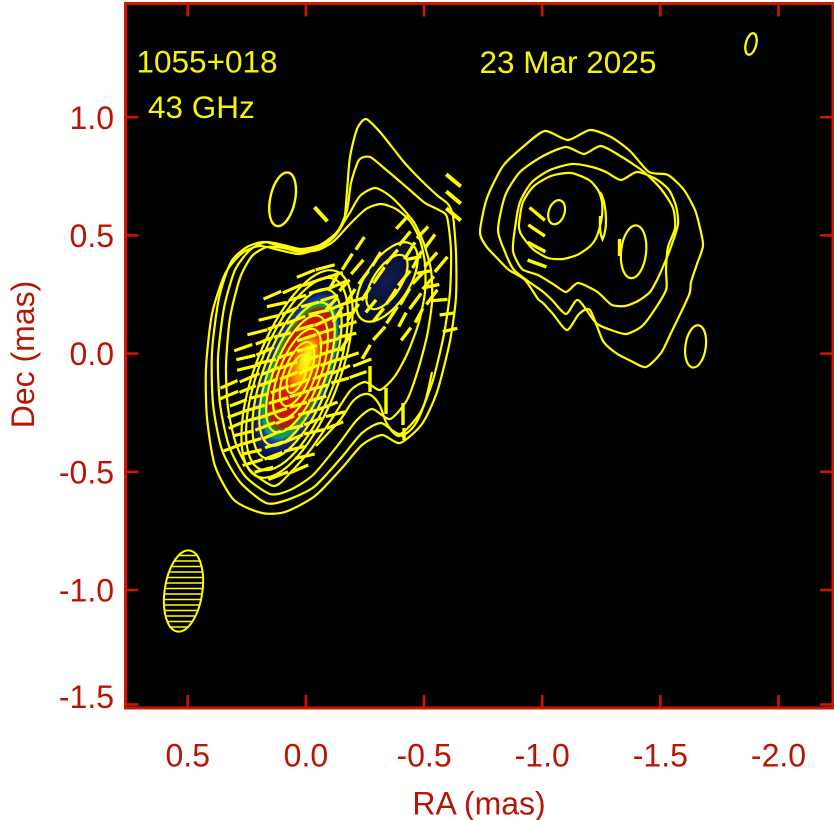 Image resolution: width=834 pixels, height=820 pixels. I want to click on svg-text: Dec (mas), so click(23, 355).